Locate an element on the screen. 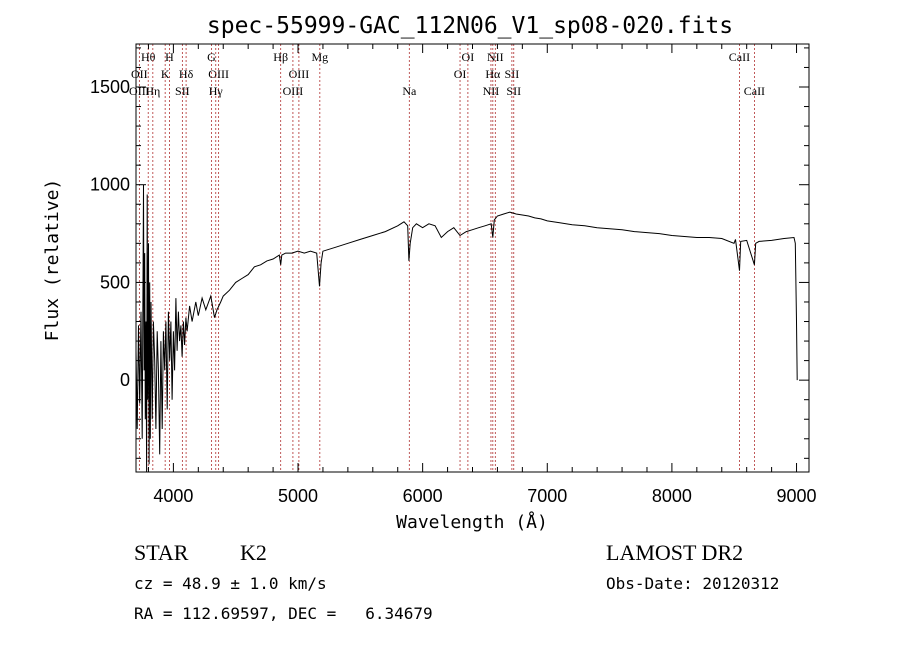 The height and width of the screenshot is (649, 900). object-class: STAR is located at coordinates (161, 552).